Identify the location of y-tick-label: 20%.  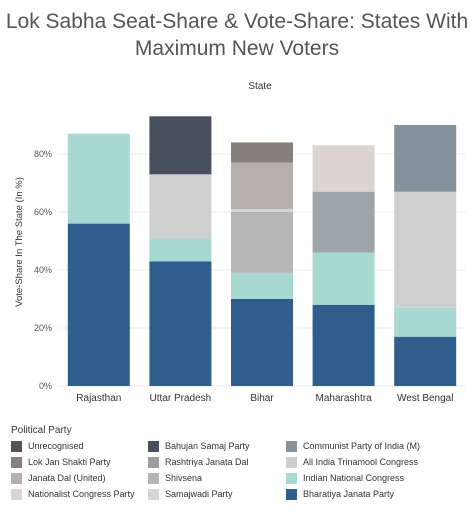
(43, 328).